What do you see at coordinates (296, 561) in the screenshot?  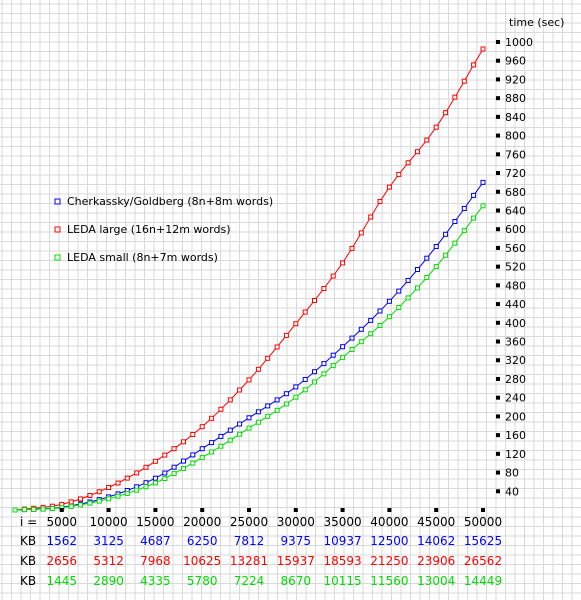 I see `kb-value: 15937` at bounding box center [296, 561].